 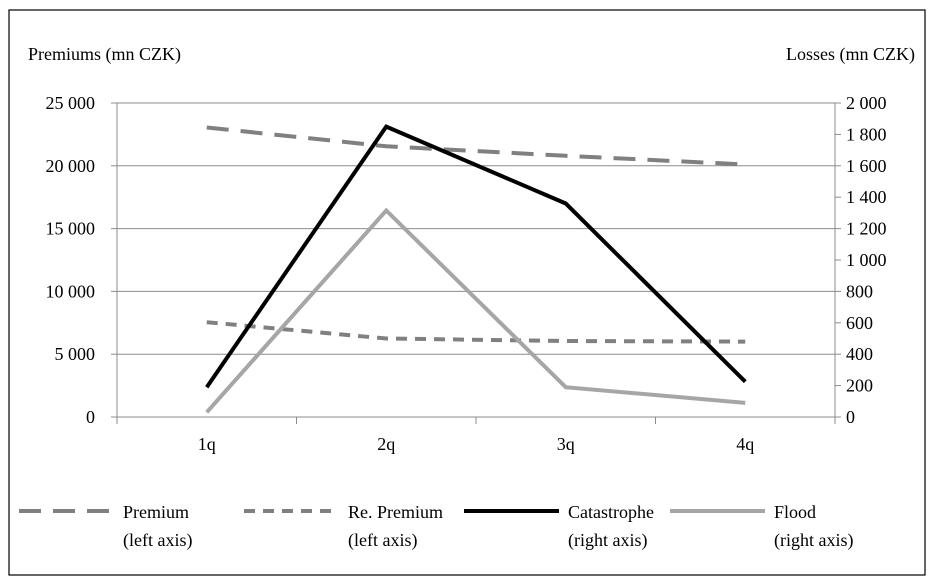 I want to click on right-axis-tick-label: 1 800, so click(x=866, y=134).